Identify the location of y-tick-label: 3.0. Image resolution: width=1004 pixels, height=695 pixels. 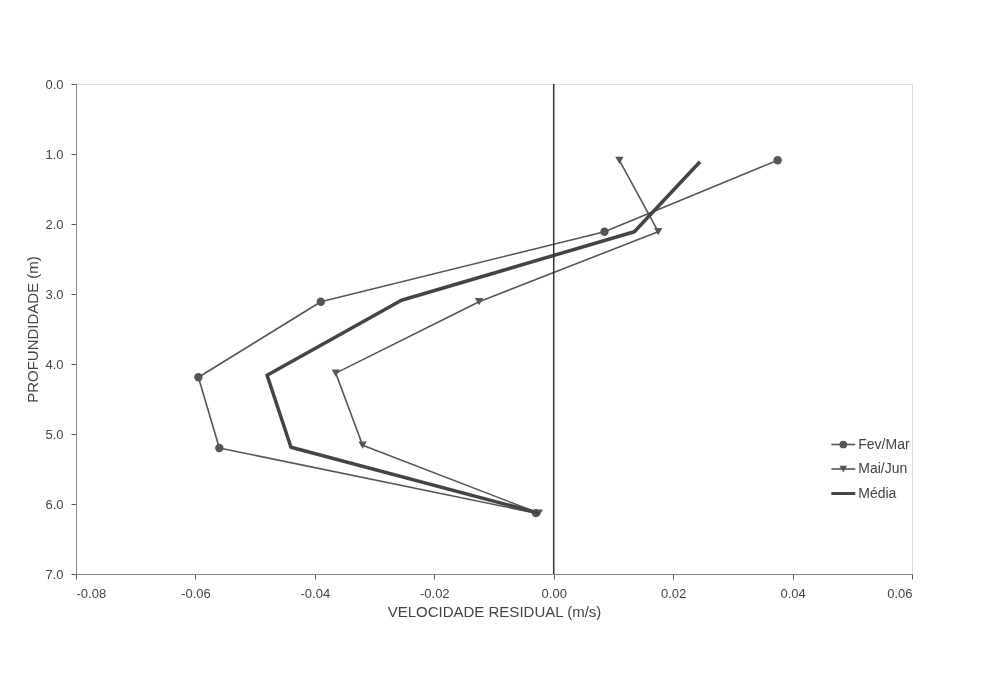
(54, 294).